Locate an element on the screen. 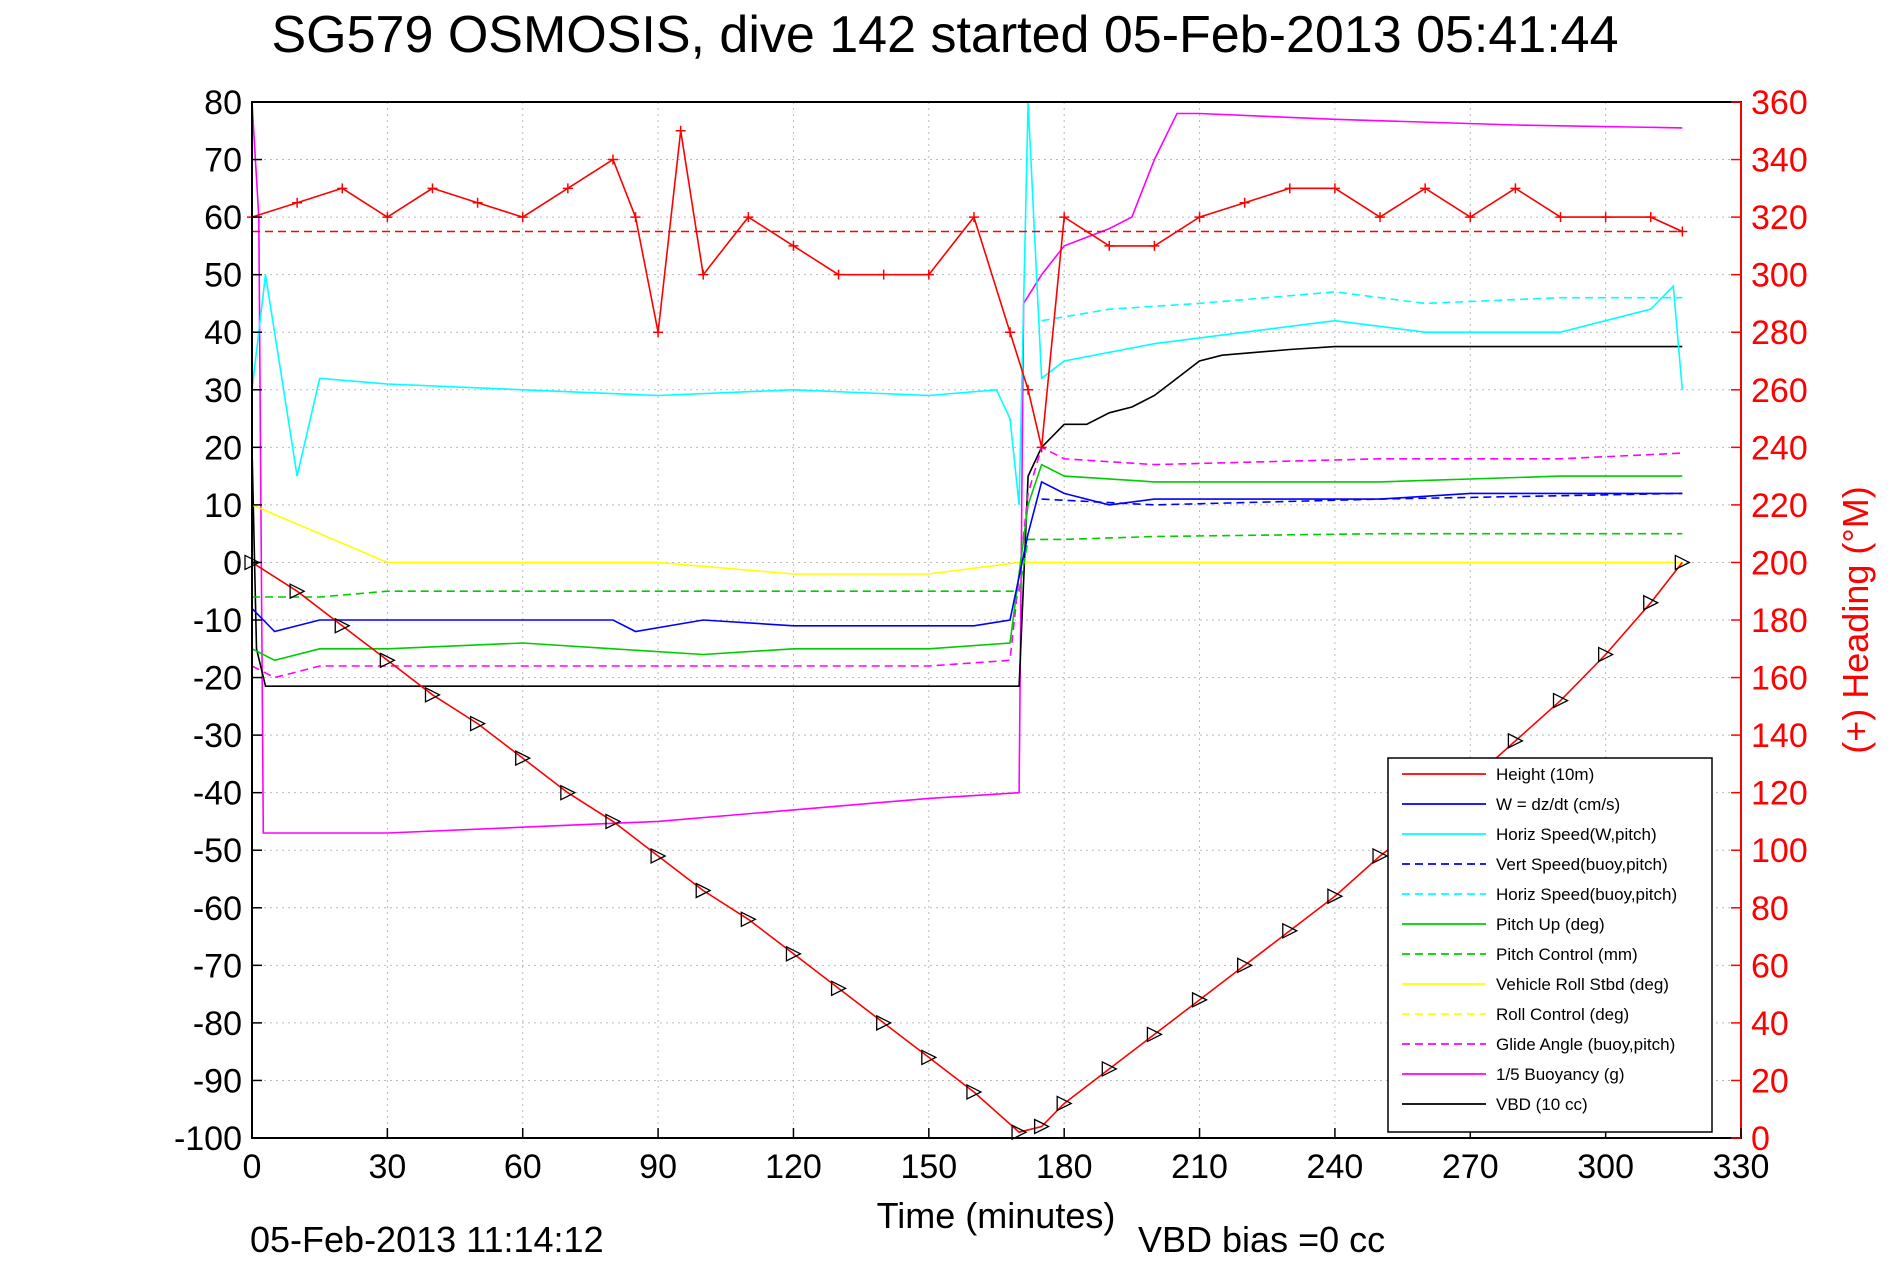 This screenshot has height=1262, width=1891. y-tick-label: 70 is located at coordinates (223, 161).